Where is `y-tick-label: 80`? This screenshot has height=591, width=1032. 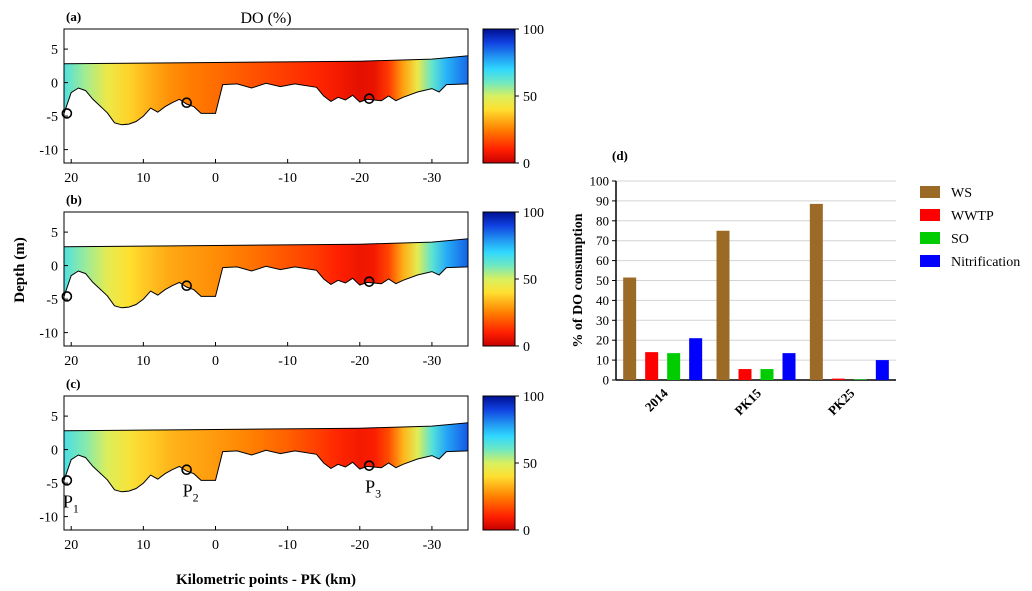 y-tick-label: 80 is located at coordinates (602, 220).